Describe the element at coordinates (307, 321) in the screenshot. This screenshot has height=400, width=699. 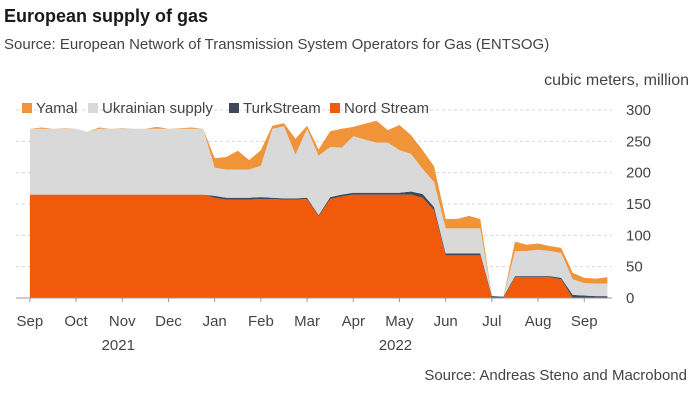
I see `x-tick-label: Mar` at that location.